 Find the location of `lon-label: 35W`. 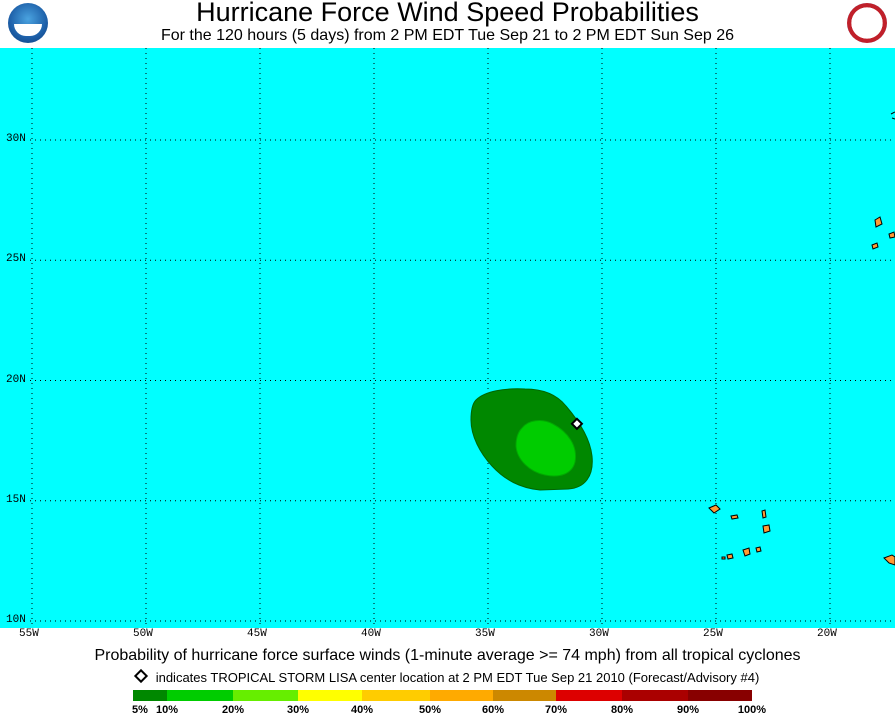

lon-label: 35W is located at coordinates (485, 634).